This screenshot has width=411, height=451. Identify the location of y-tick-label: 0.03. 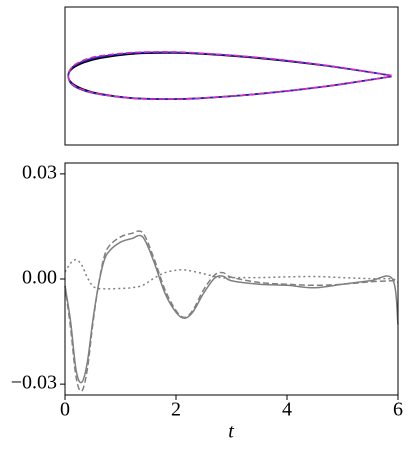
(39, 172).